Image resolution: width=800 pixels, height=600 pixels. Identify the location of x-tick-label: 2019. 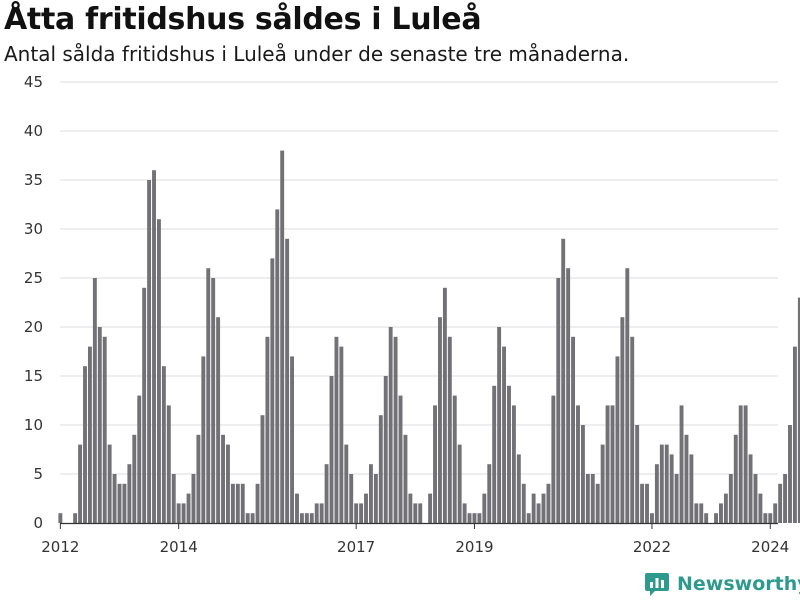
(474, 547).